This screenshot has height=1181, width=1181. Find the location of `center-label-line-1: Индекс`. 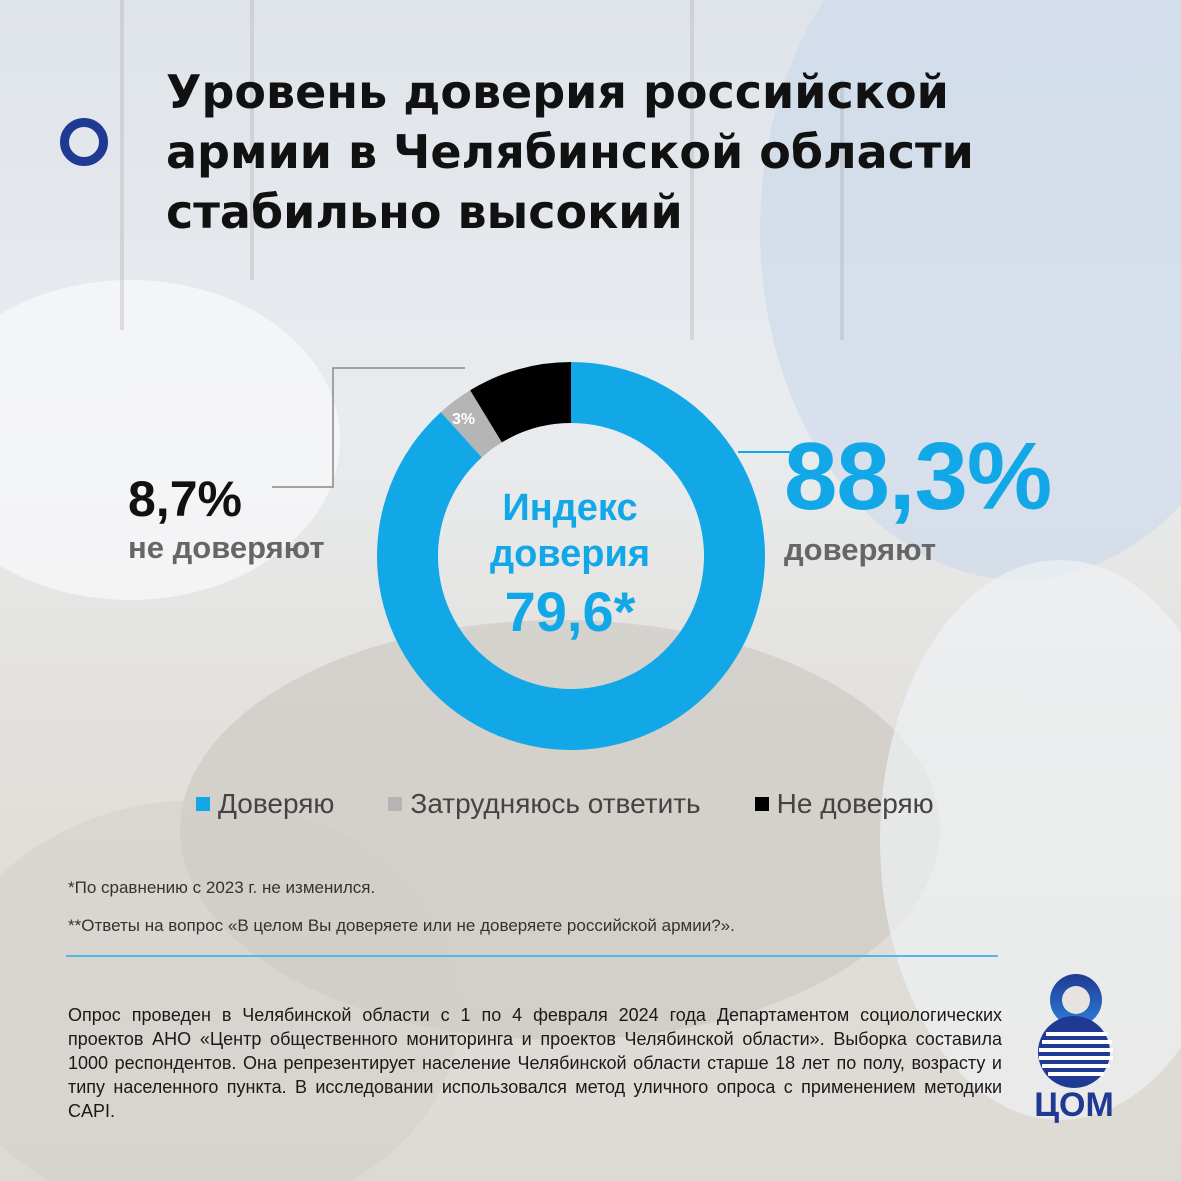

center-label-line-1: Индекс is located at coordinates (570, 508).